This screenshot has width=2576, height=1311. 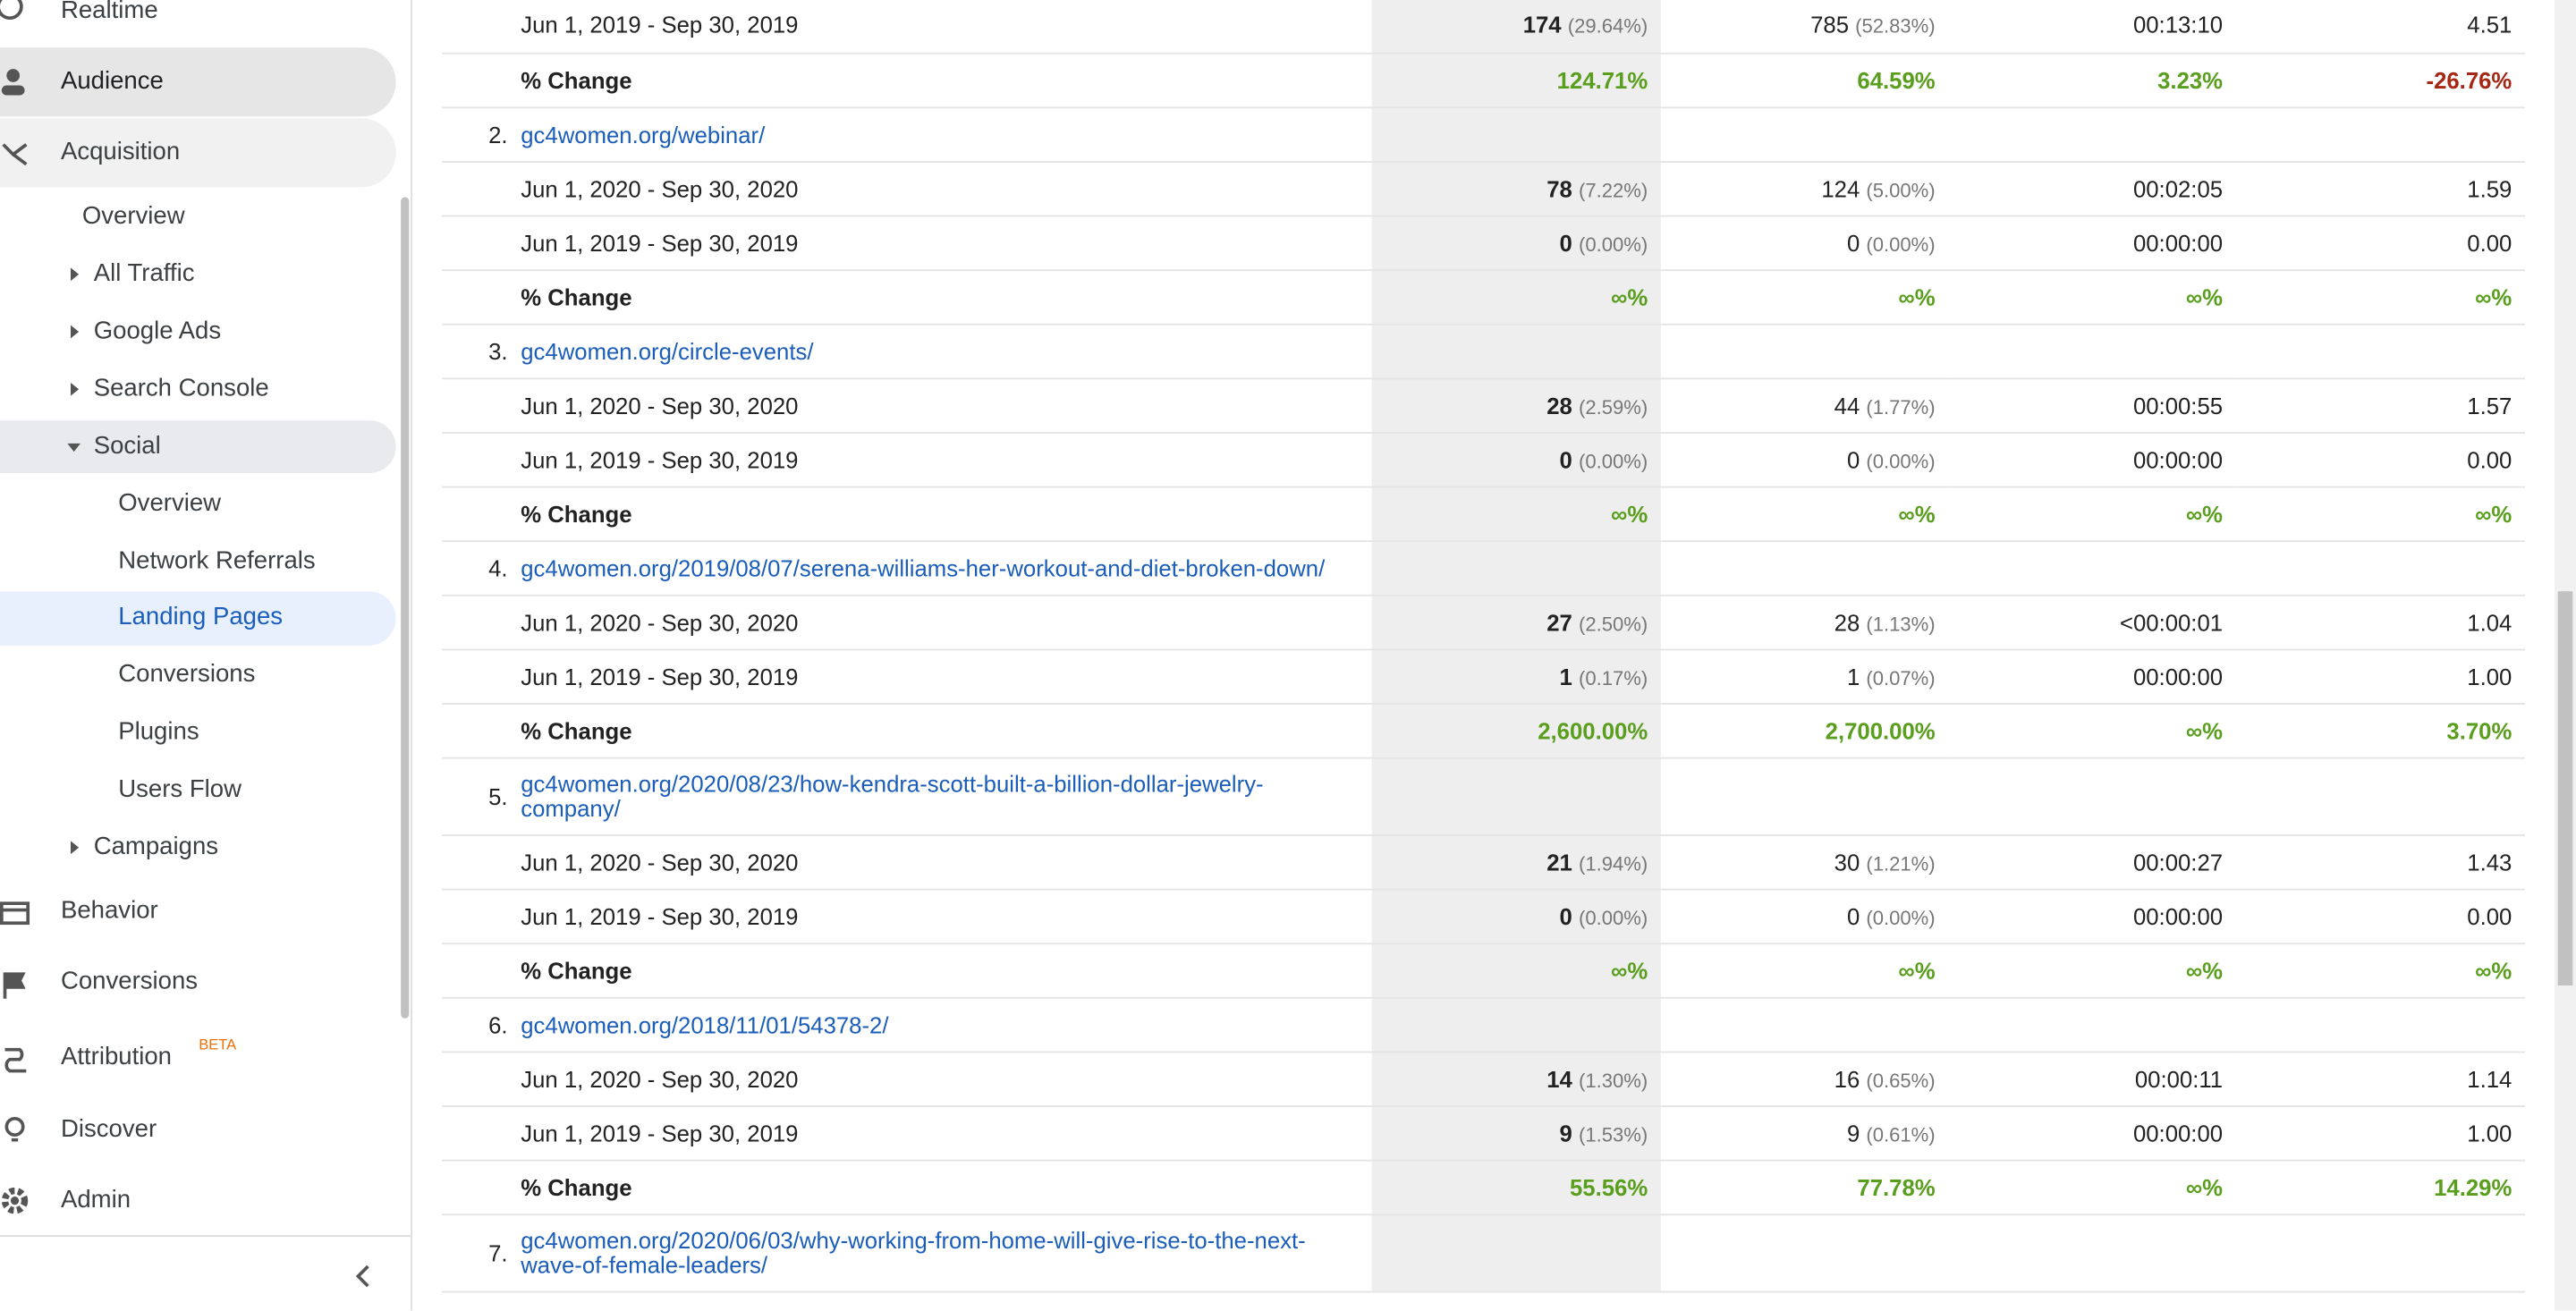 I want to click on metric-value: 00:00:00, so click(x=2178, y=676).